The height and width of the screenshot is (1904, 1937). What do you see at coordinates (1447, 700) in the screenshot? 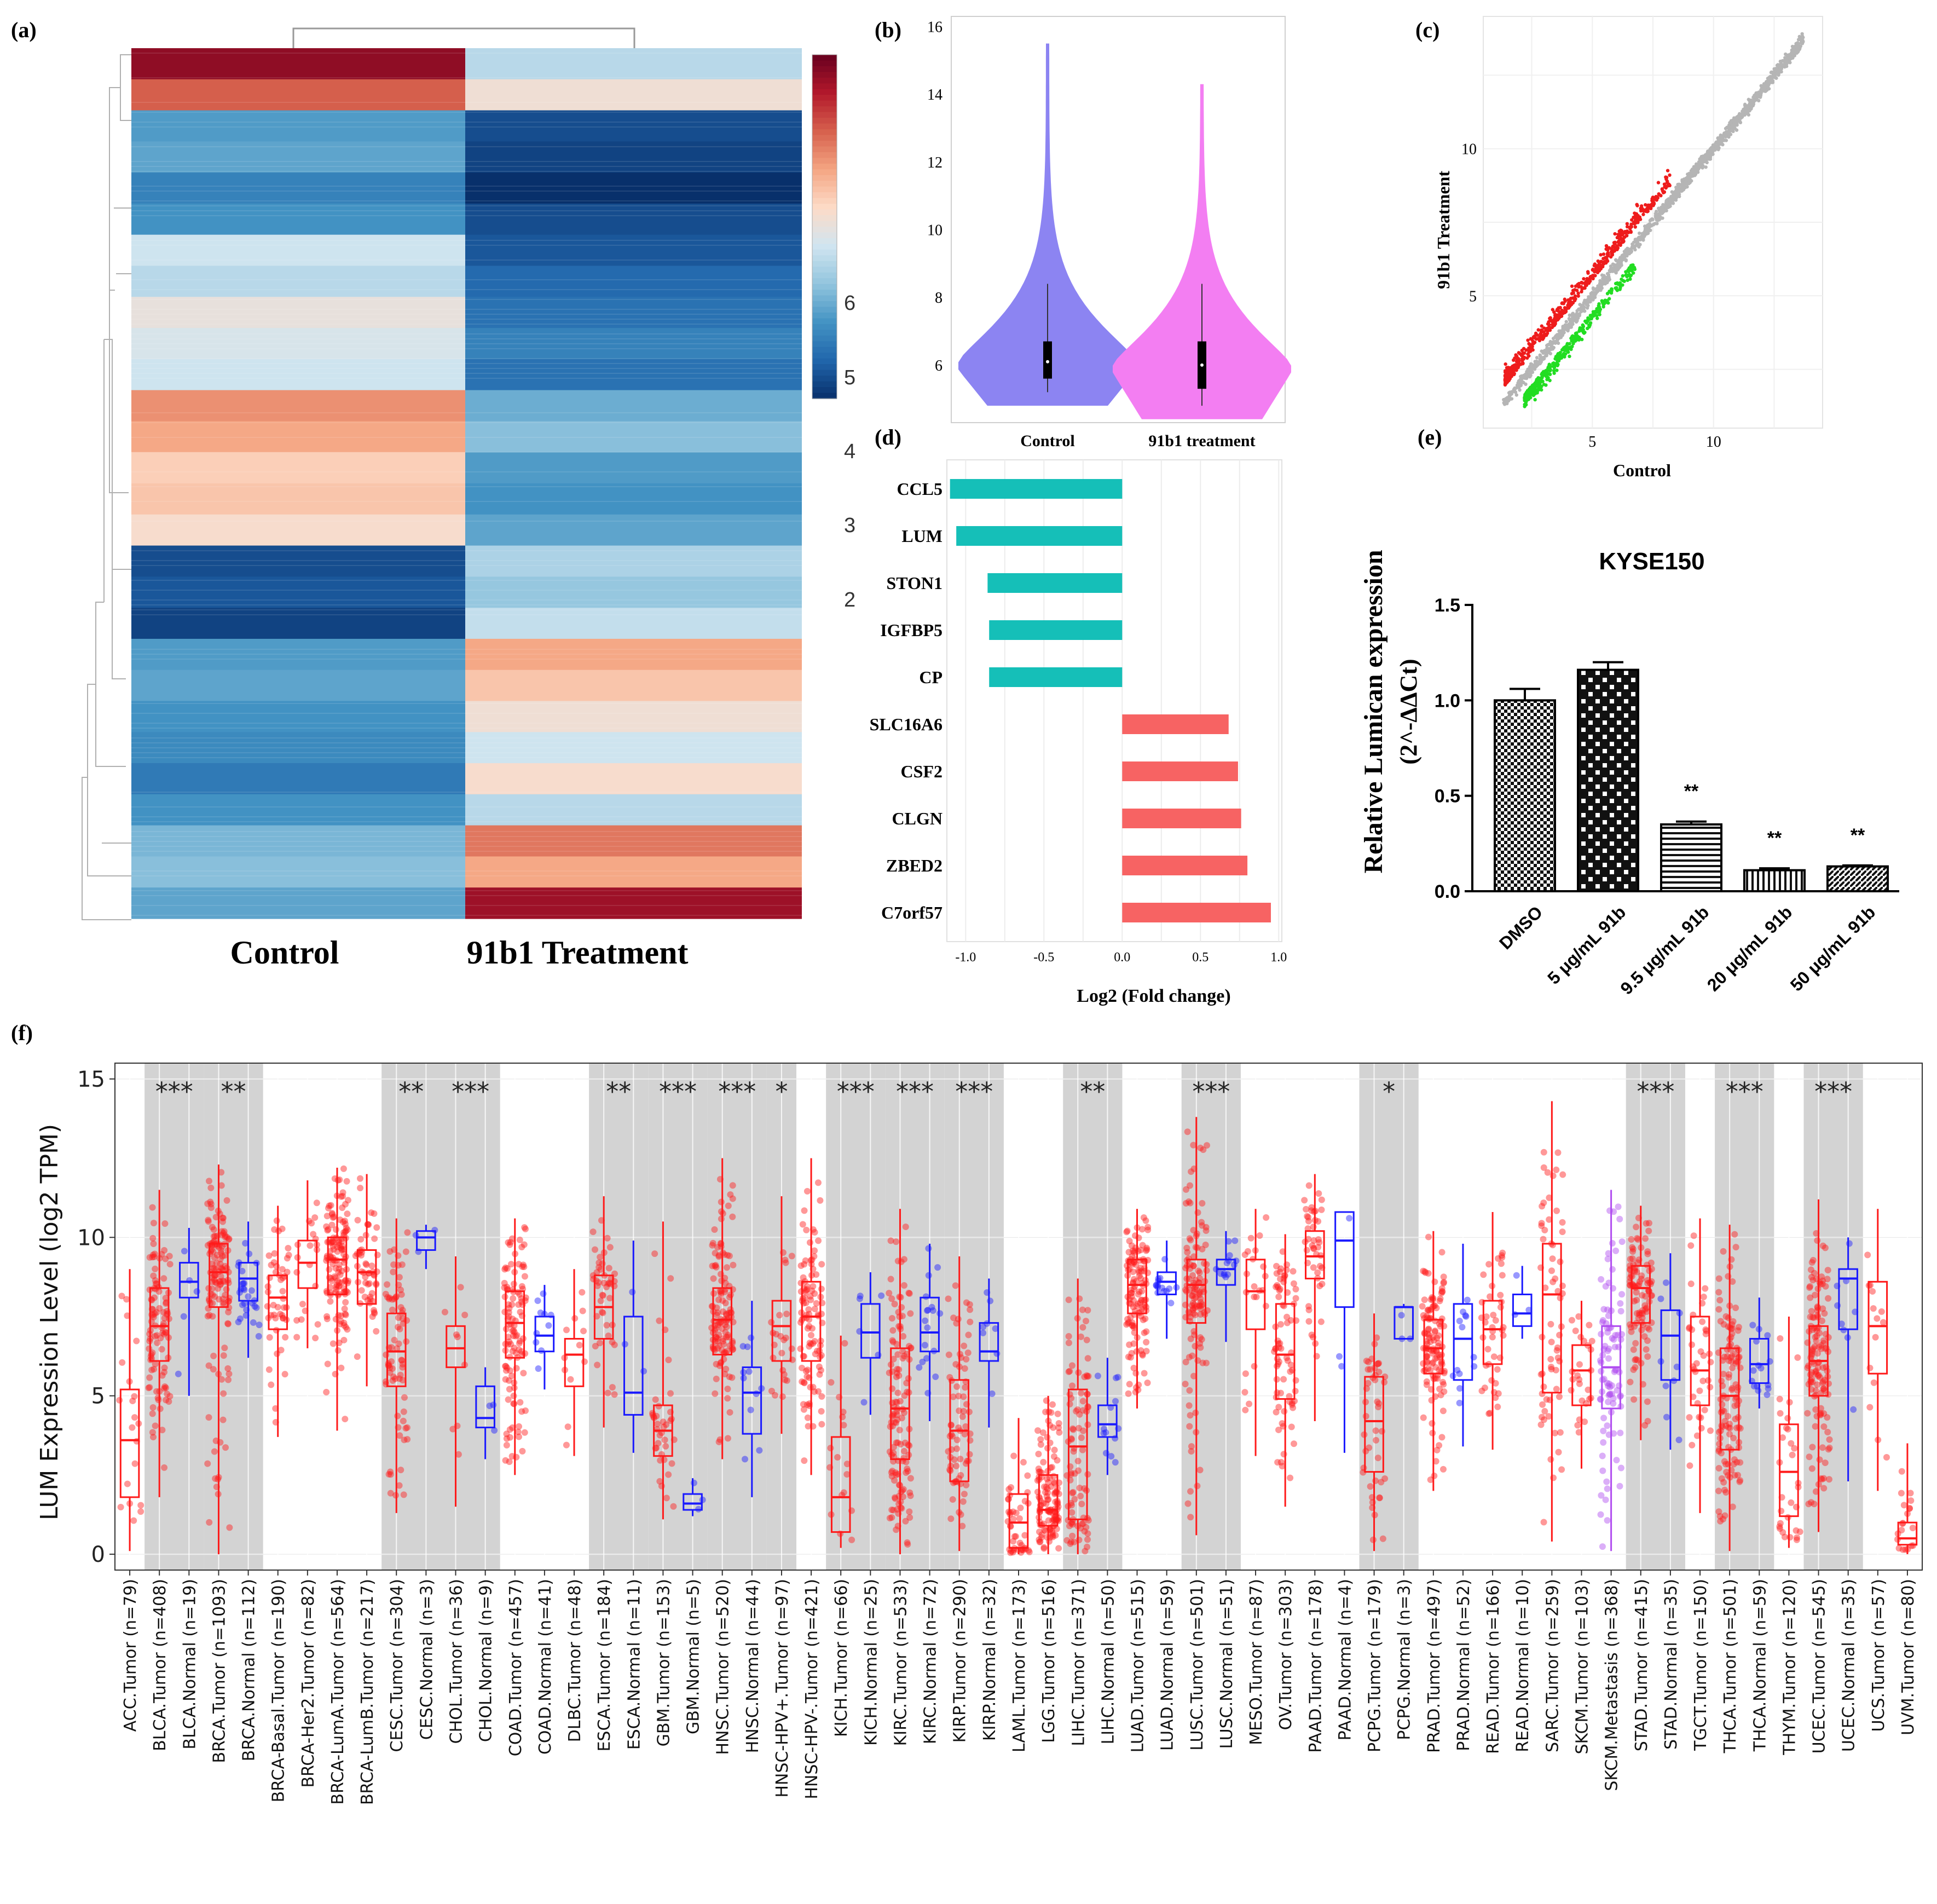
I see `qpcr-y-tick: 1.0` at bounding box center [1447, 700].